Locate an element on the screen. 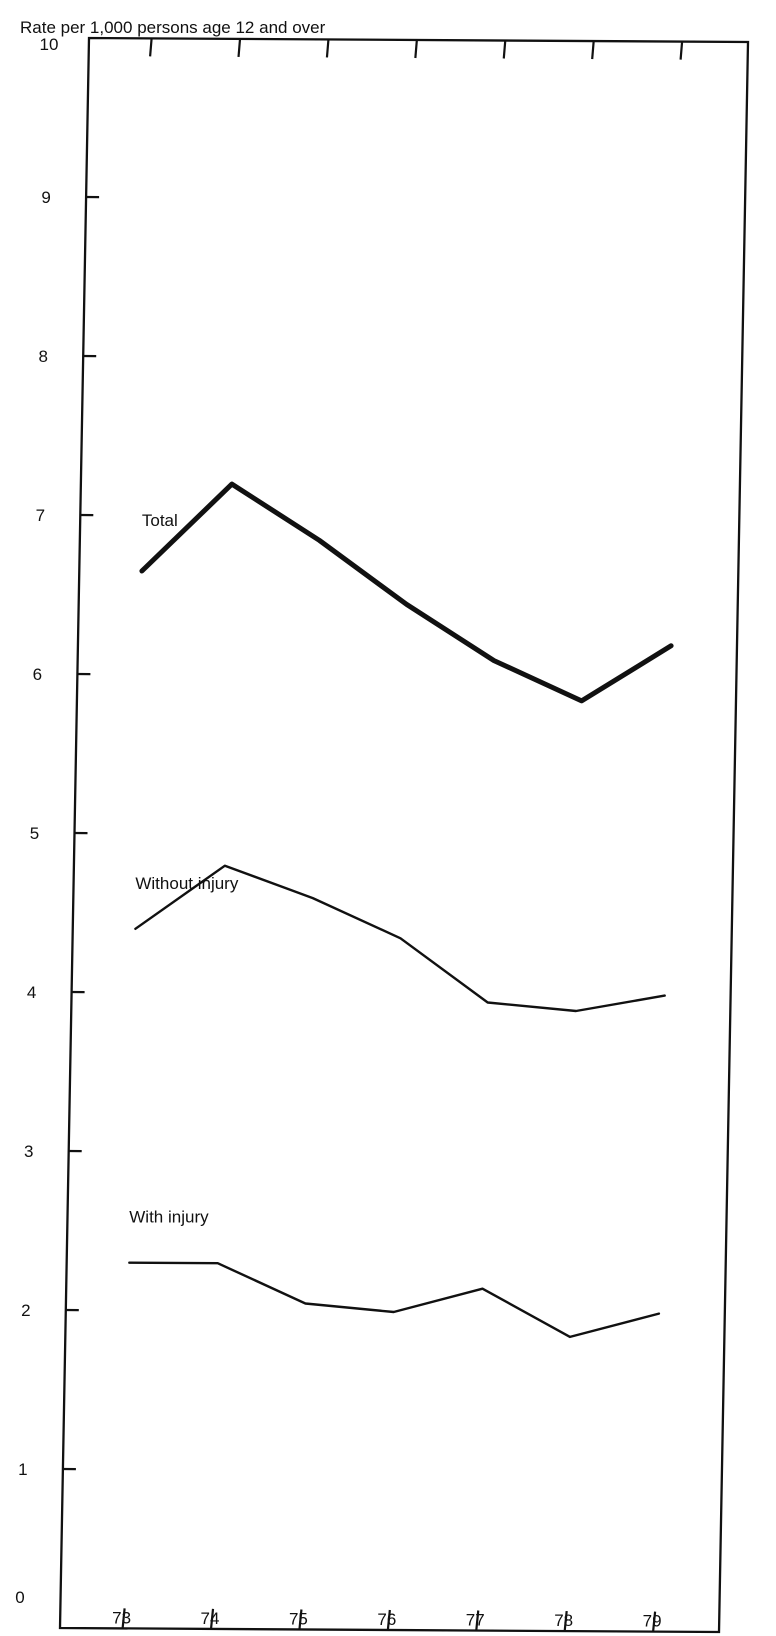 This screenshot has width=776, height=1636. series-line-without-injury is located at coordinates (400, 938).